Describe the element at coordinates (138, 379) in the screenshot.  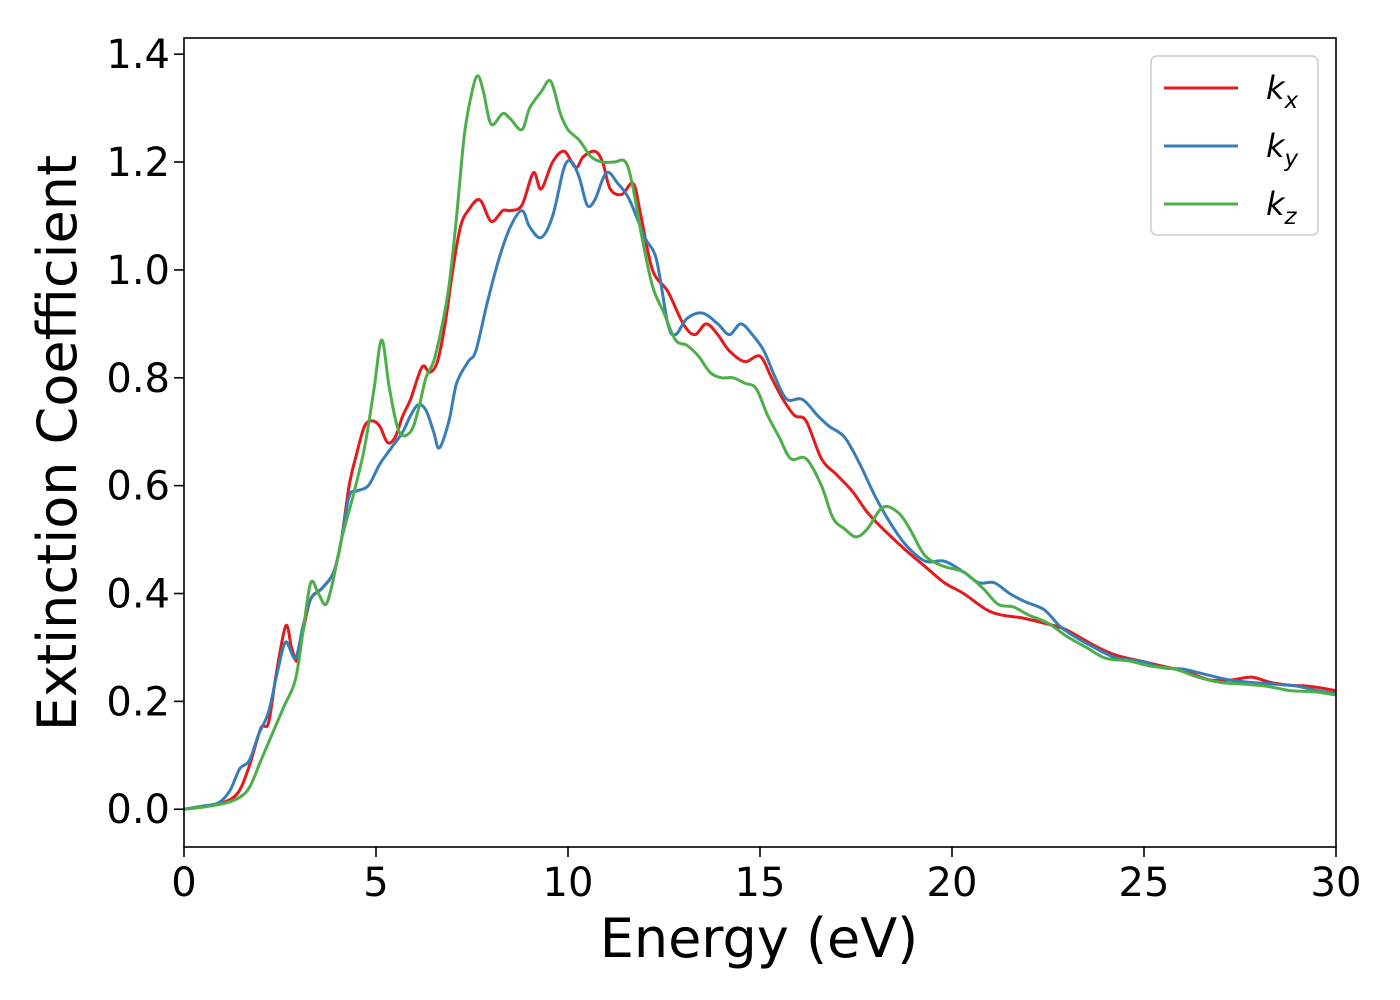
I see `y-tick-label: 0.8` at that location.